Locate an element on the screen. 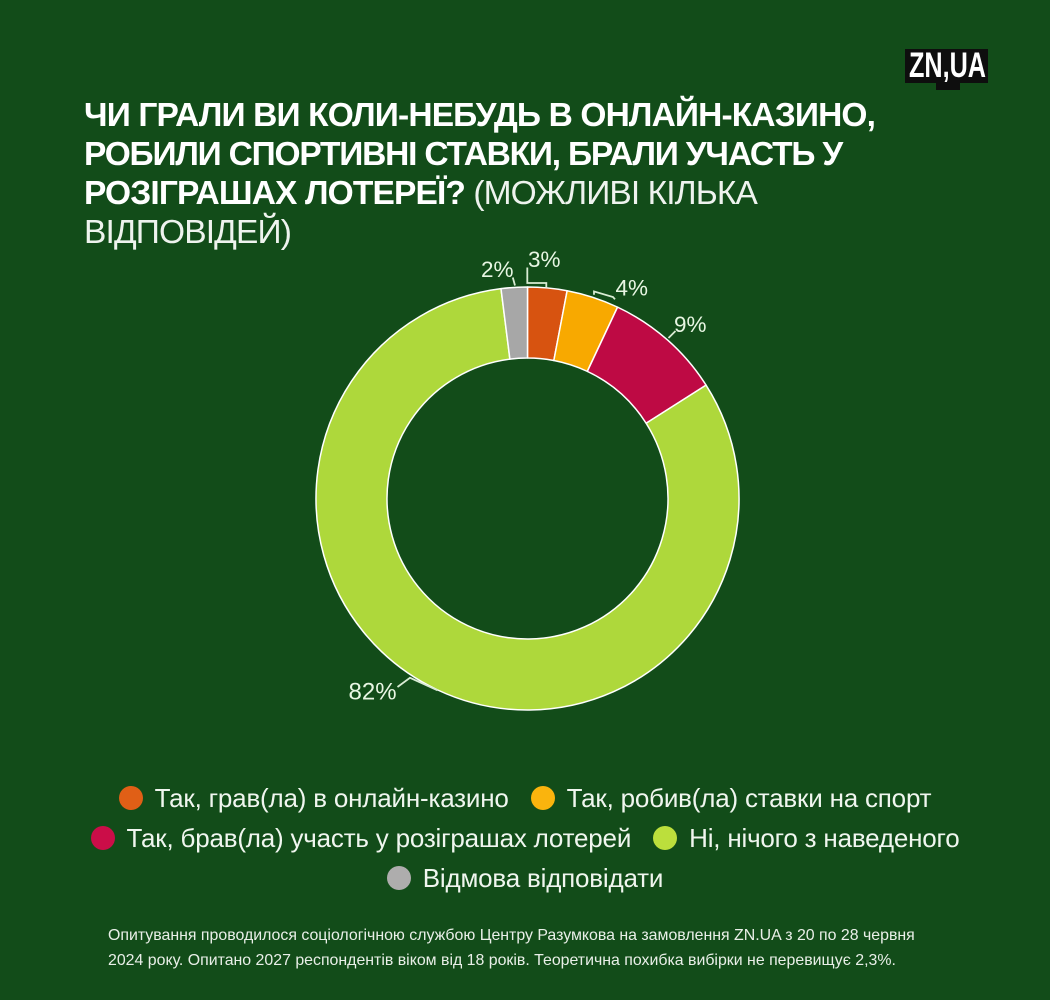  svg-text: 82% is located at coordinates (373, 692).